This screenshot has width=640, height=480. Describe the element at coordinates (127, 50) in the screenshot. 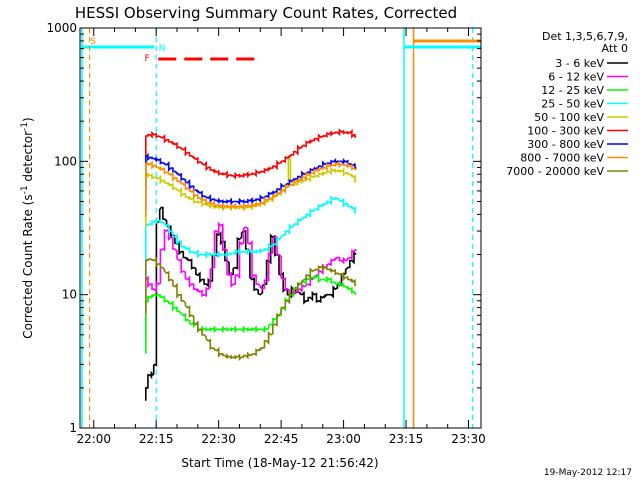

I see `annotation-layer: S NF` at that location.